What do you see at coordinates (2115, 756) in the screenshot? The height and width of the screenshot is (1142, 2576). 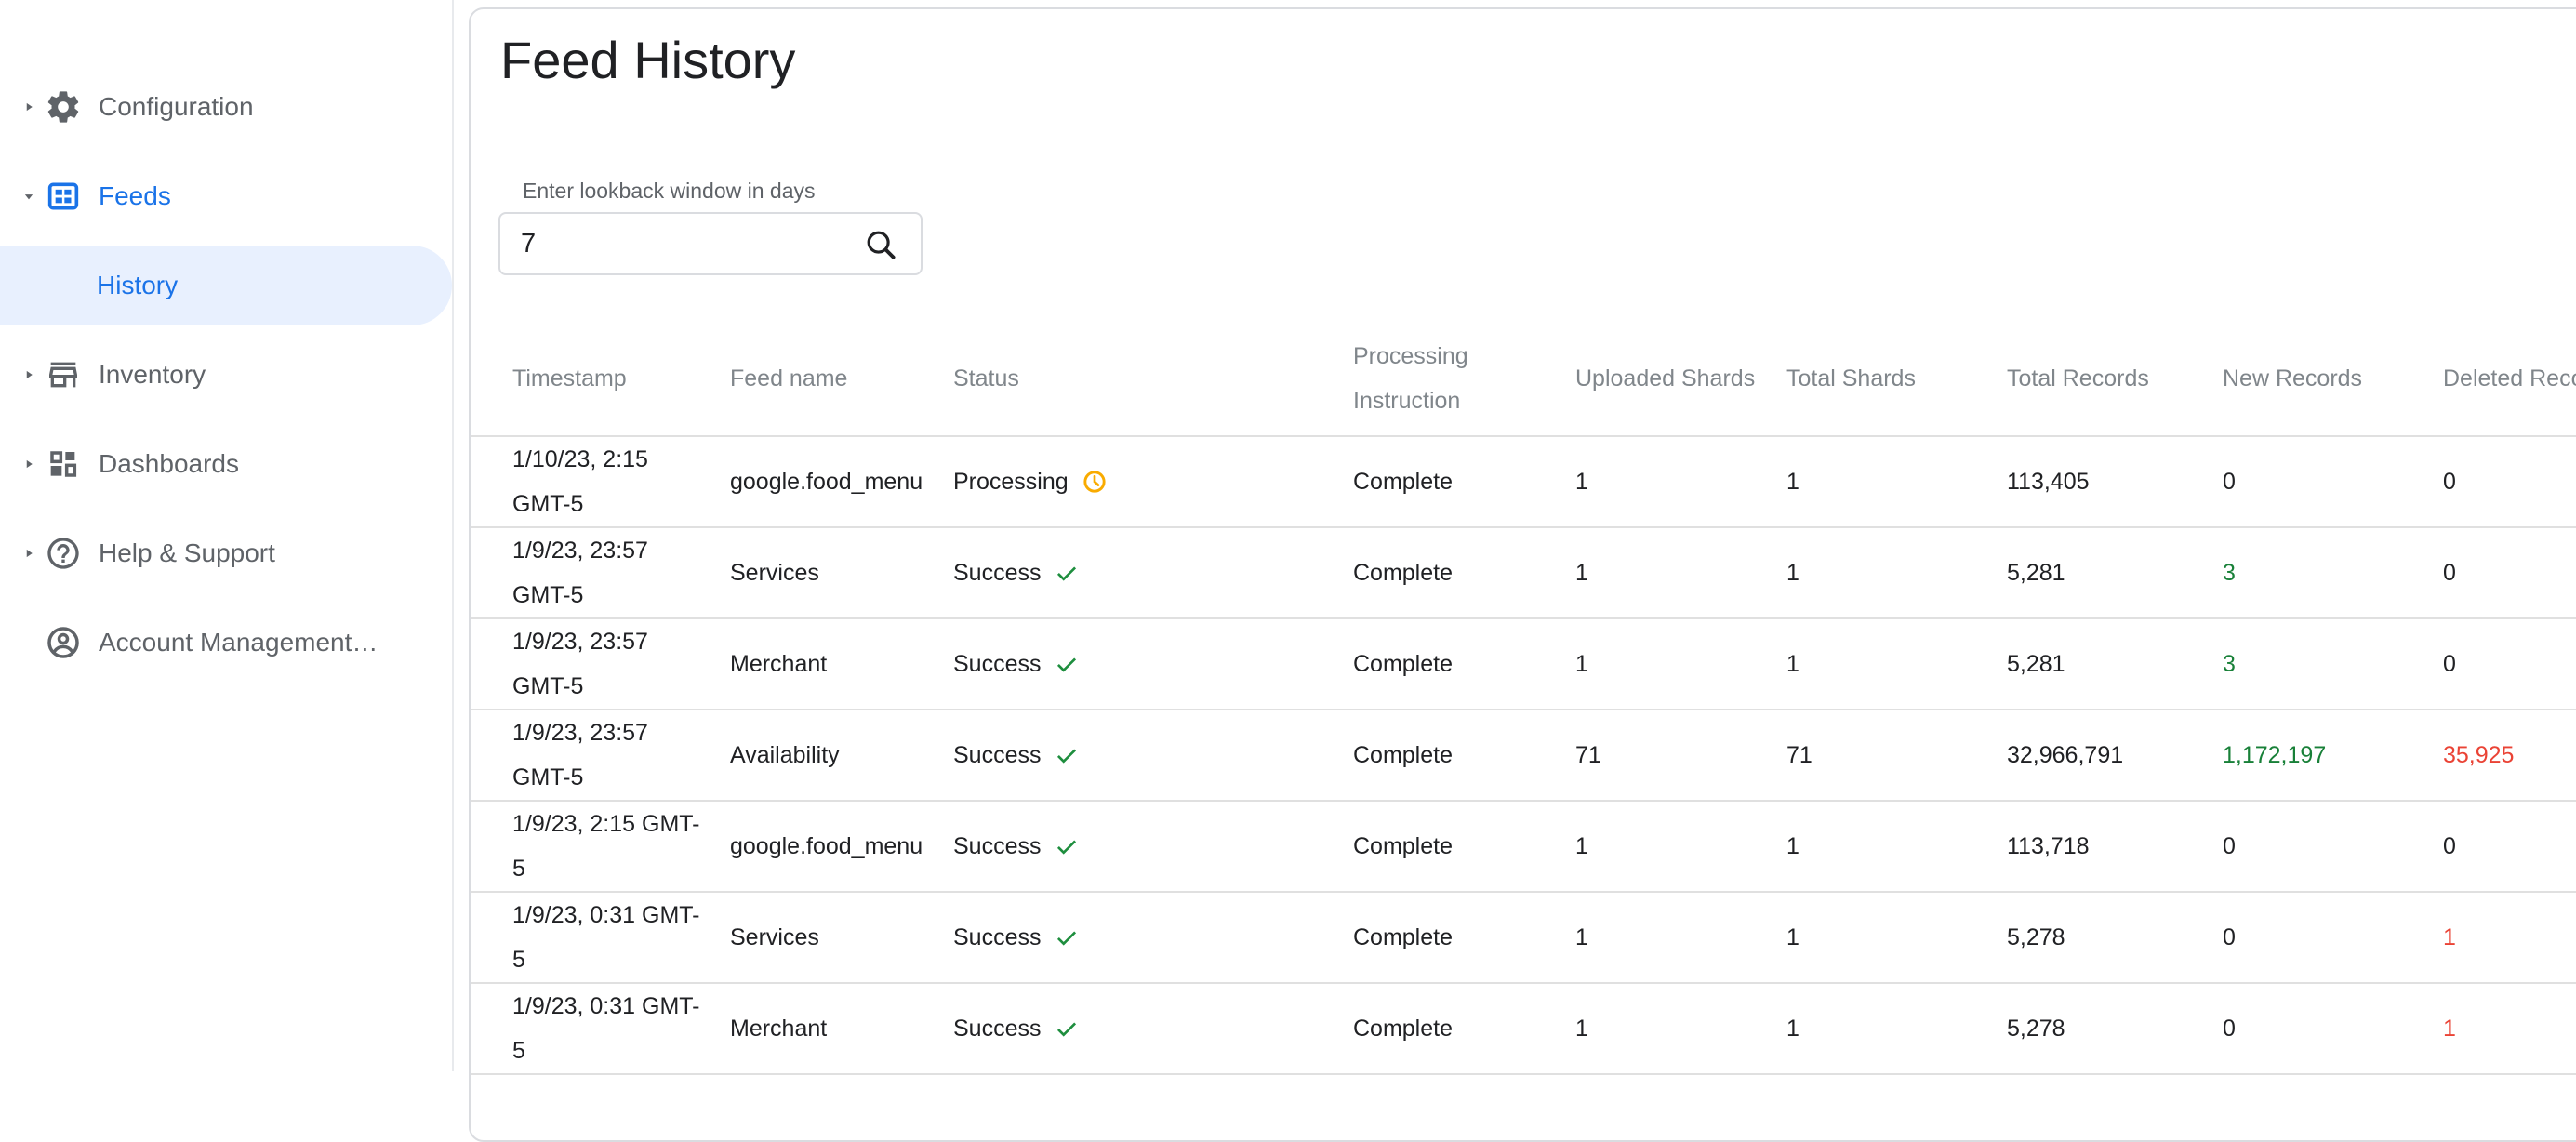 I see `cell-total-records: 32,966,791` at bounding box center [2115, 756].